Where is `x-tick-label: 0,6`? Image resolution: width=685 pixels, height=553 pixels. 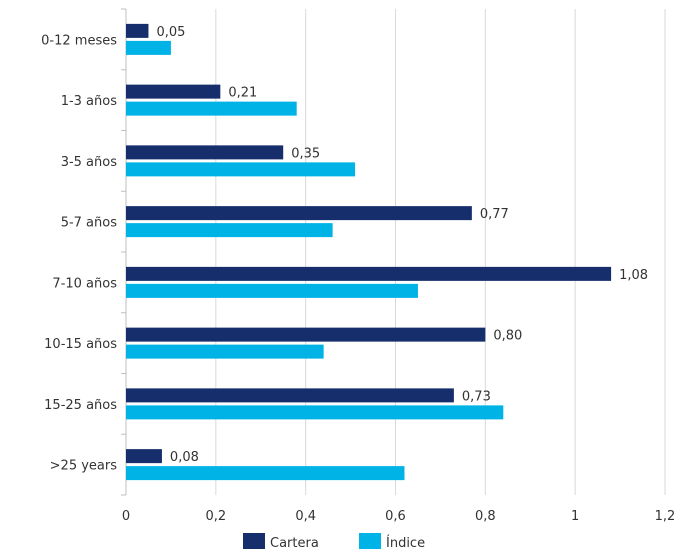
x-tick-label: 0,6 is located at coordinates (395, 516).